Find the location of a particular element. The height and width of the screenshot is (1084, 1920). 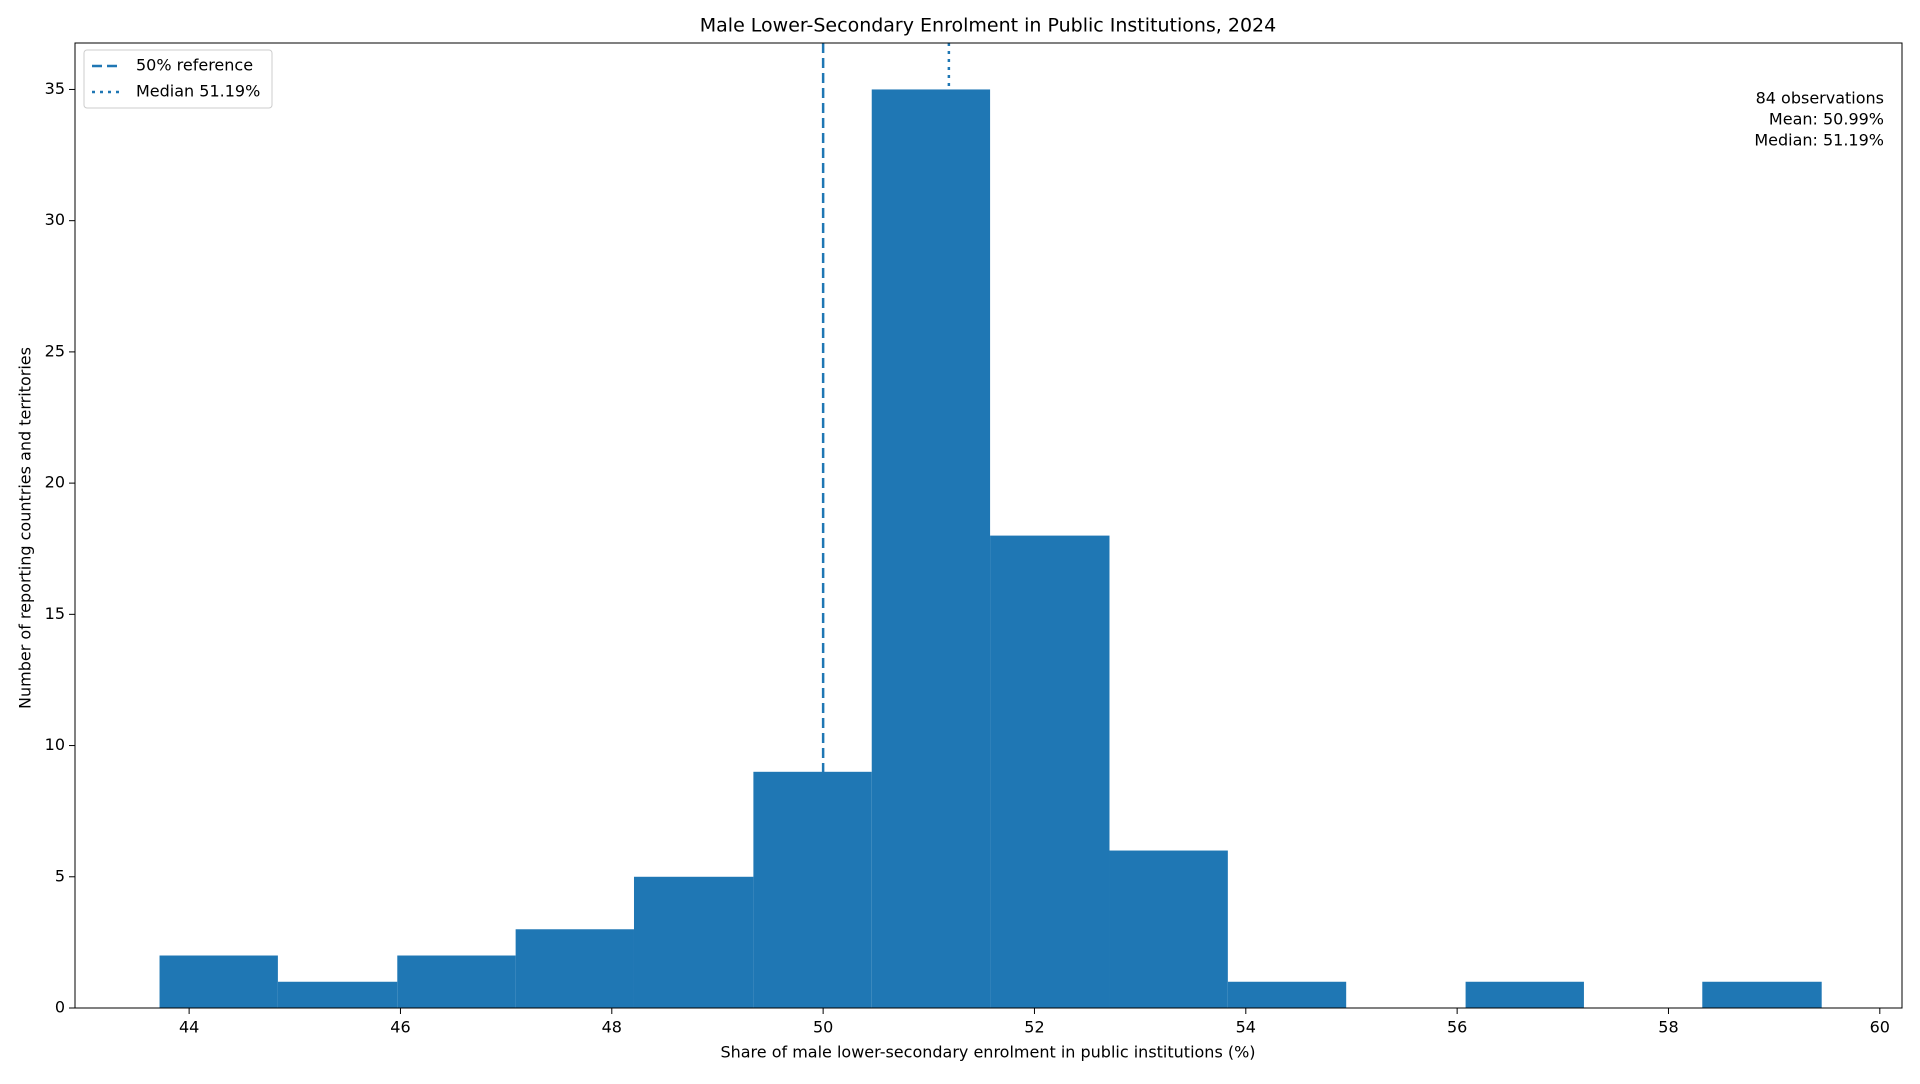

y-tick-label: 30 is located at coordinates (55, 219).